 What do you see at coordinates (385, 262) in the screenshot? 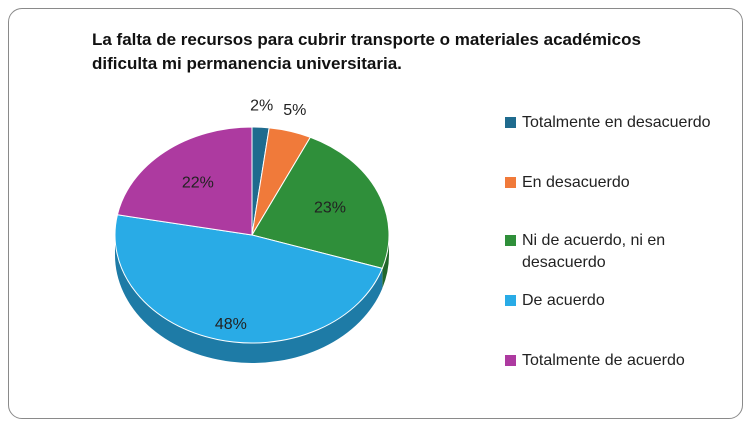
I see `slice-side` at bounding box center [385, 262].